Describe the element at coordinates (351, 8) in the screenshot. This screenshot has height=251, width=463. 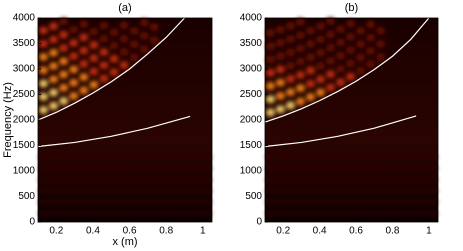
I see `chart-title: (b)` at that location.